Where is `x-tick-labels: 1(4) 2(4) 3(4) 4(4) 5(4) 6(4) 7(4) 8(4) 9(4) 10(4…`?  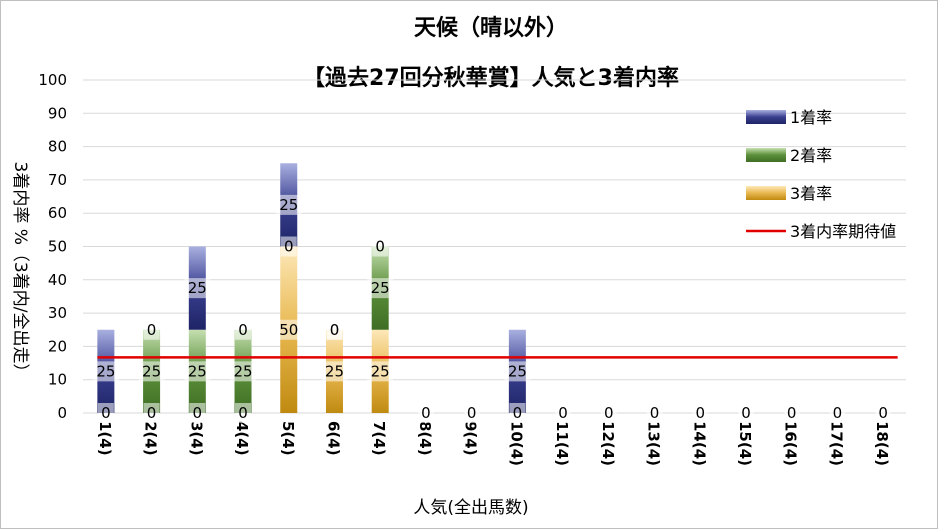 x-tick-labels: 1(4) 2(4) 3(4) 4(4) 5(4) 6(4) 7(4) 8(4) 9(4) 10(4… is located at coordinates (493, 443).